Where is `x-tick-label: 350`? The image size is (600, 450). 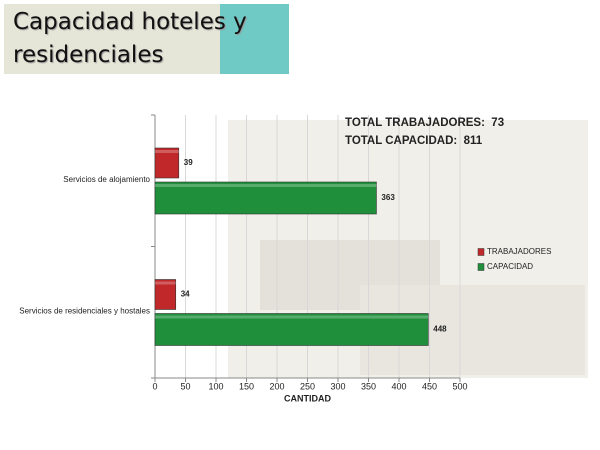 x-tick-label: 350 is located at coordinates (368, 386).